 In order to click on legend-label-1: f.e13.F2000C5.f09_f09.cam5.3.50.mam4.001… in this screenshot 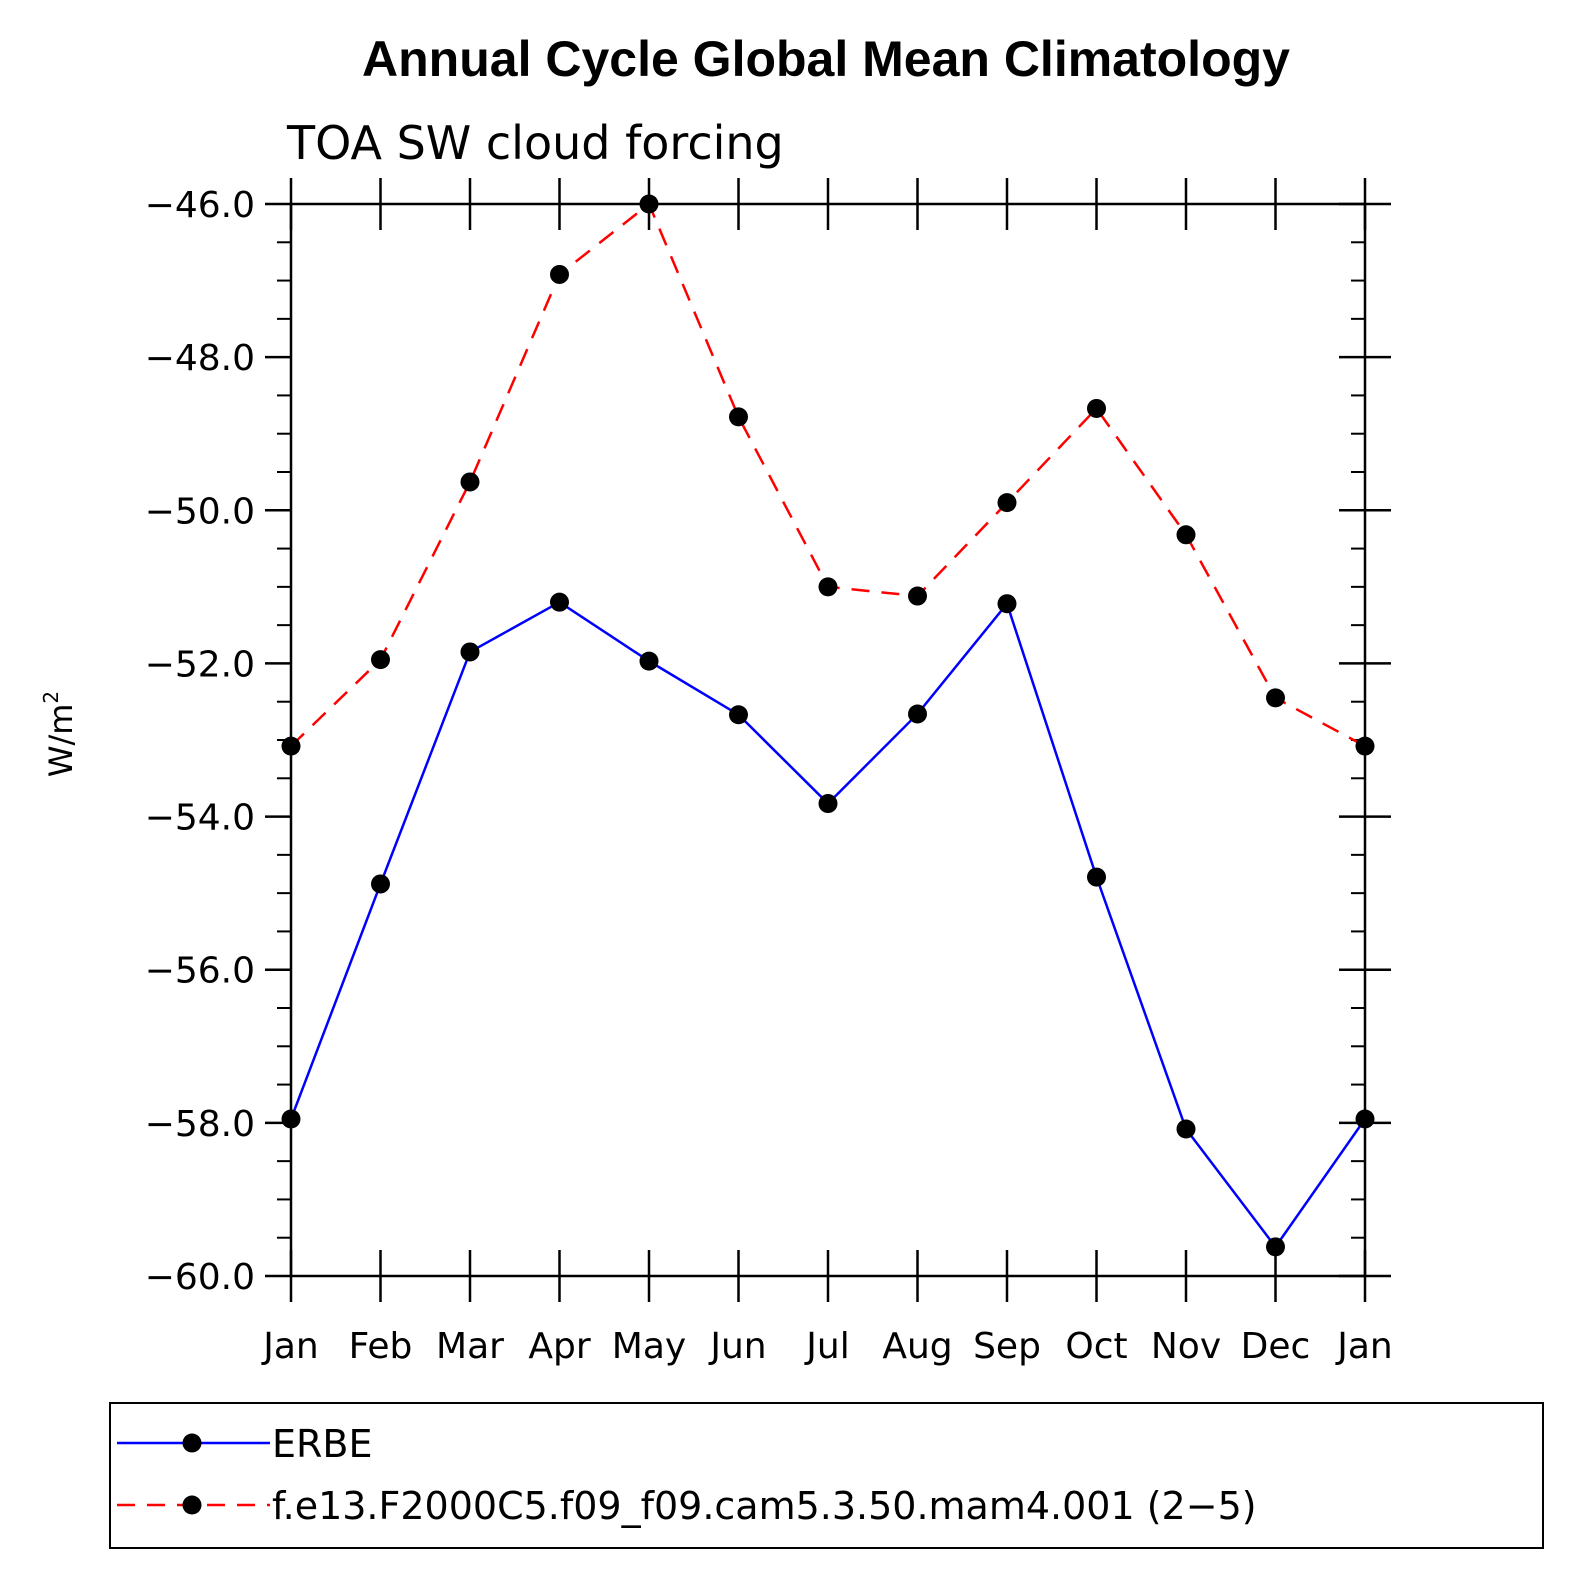, I will do `click(764, 1506)`.